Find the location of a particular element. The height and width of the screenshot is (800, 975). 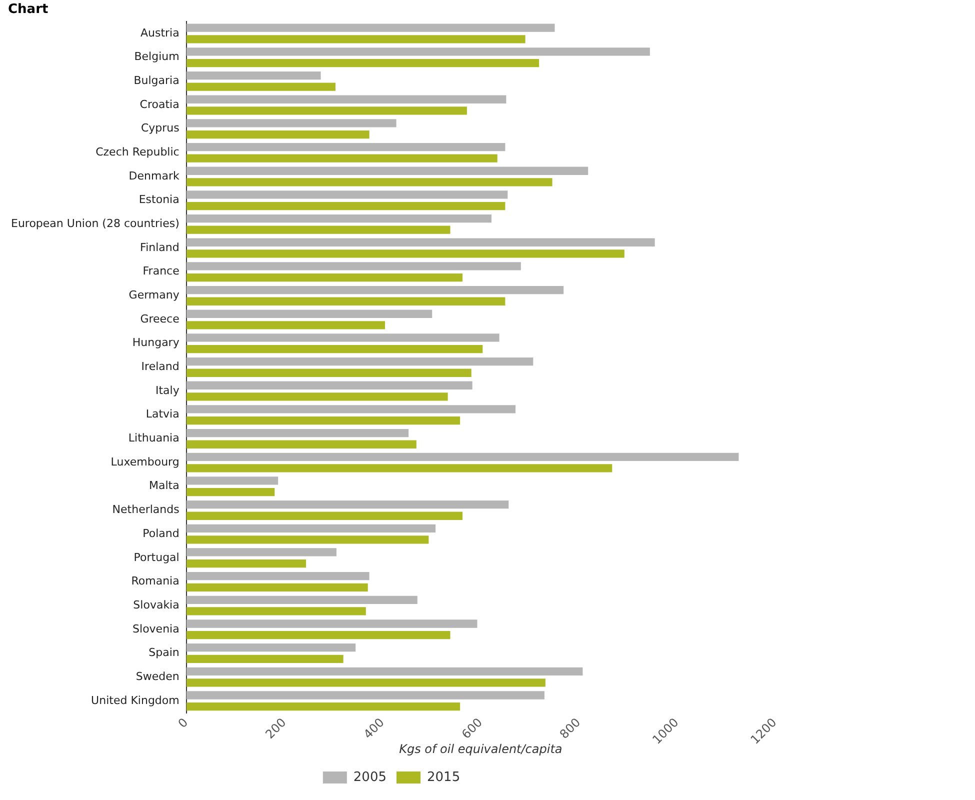

y-tick-label: Austria is located at coordinates (160, 33).